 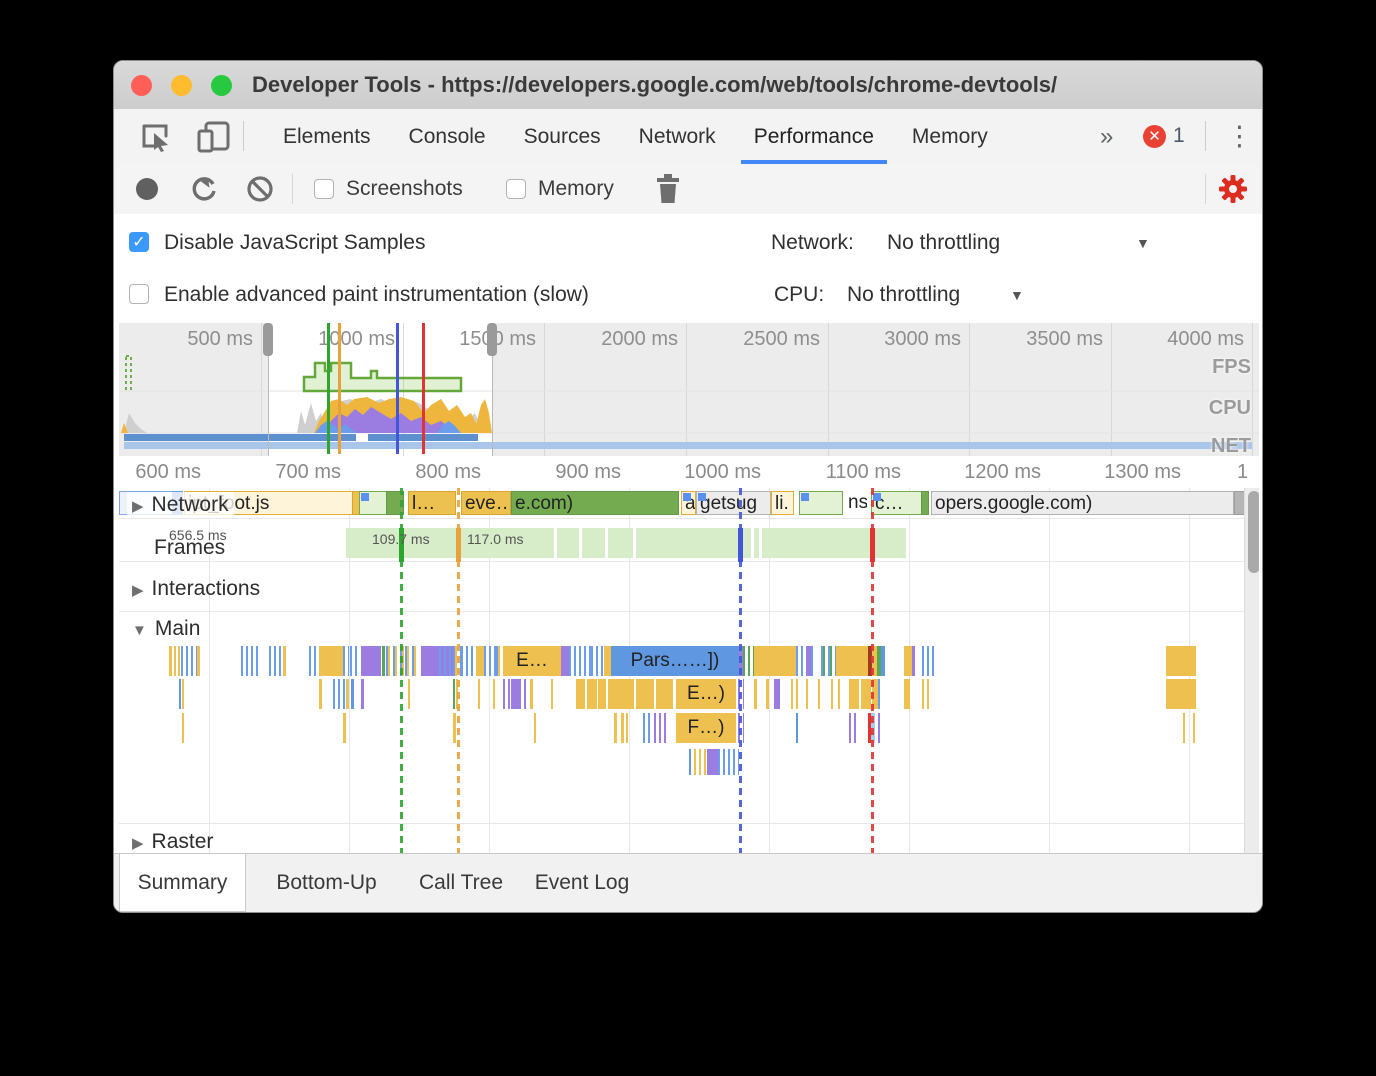 I want to click on error-badge-icon: ✕, so click(x=1154, y=136).